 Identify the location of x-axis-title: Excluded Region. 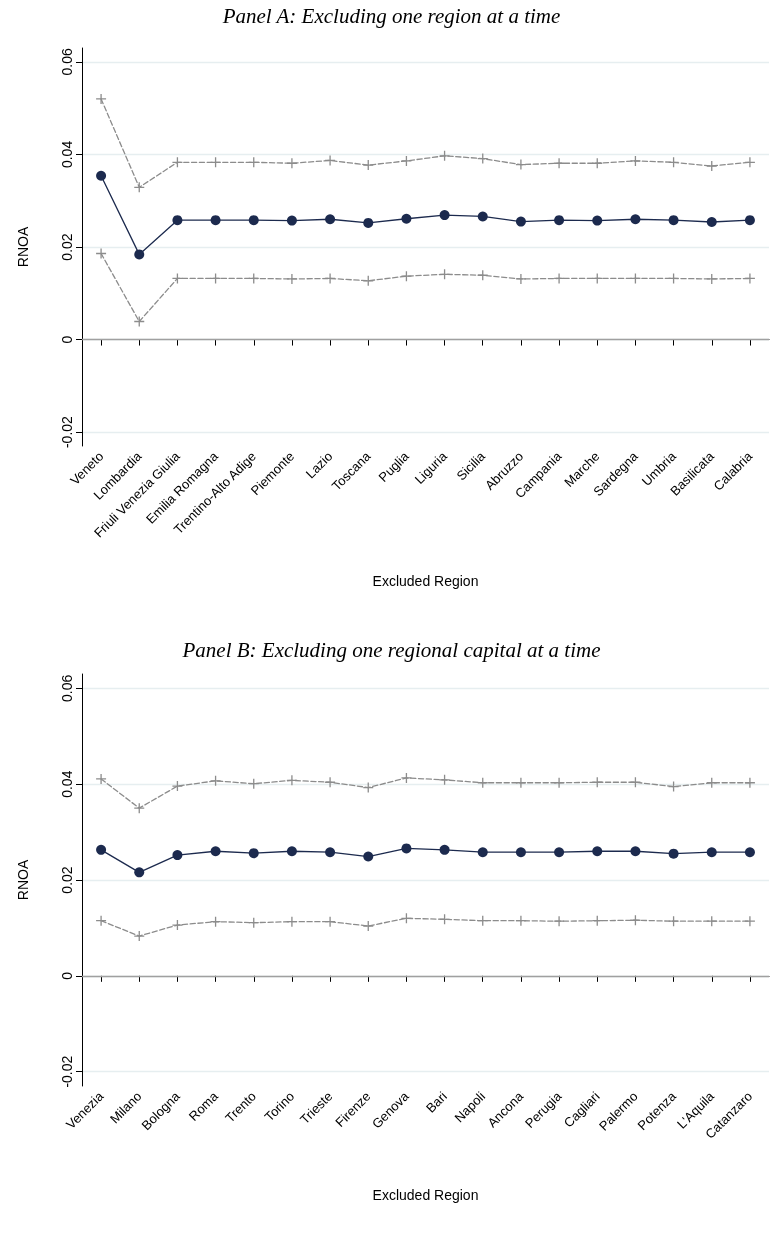
(425, 1195).